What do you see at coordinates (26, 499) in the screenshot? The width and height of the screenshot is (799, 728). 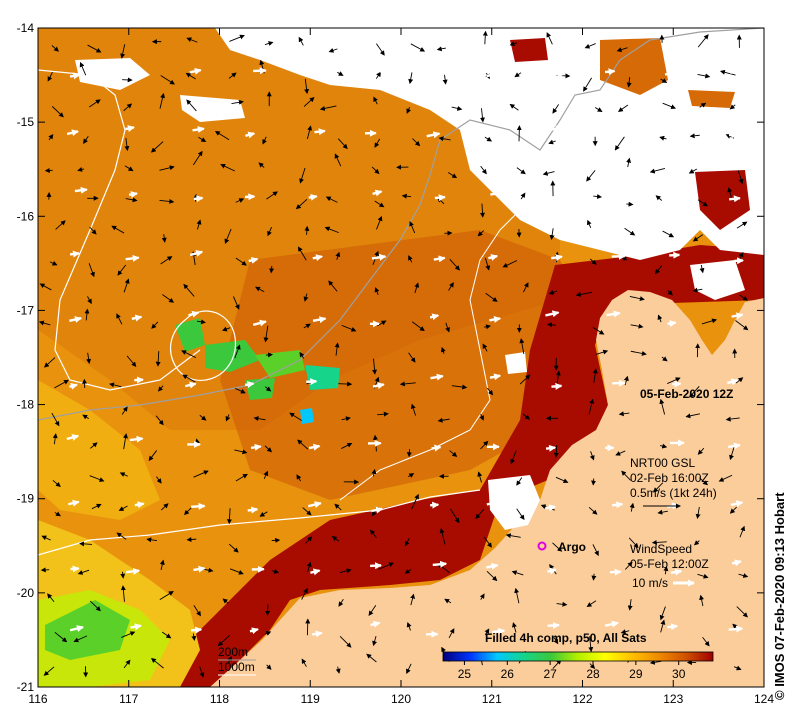 I see `y-tick-label: -19` at bounding box center [26, 499].